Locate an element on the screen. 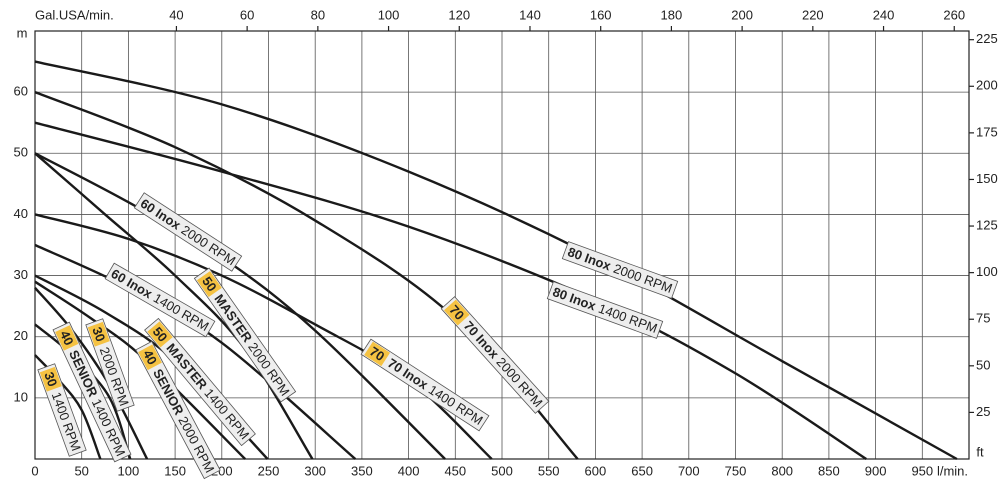  x-tick-label: 150 is located at coordinates (175, 470).